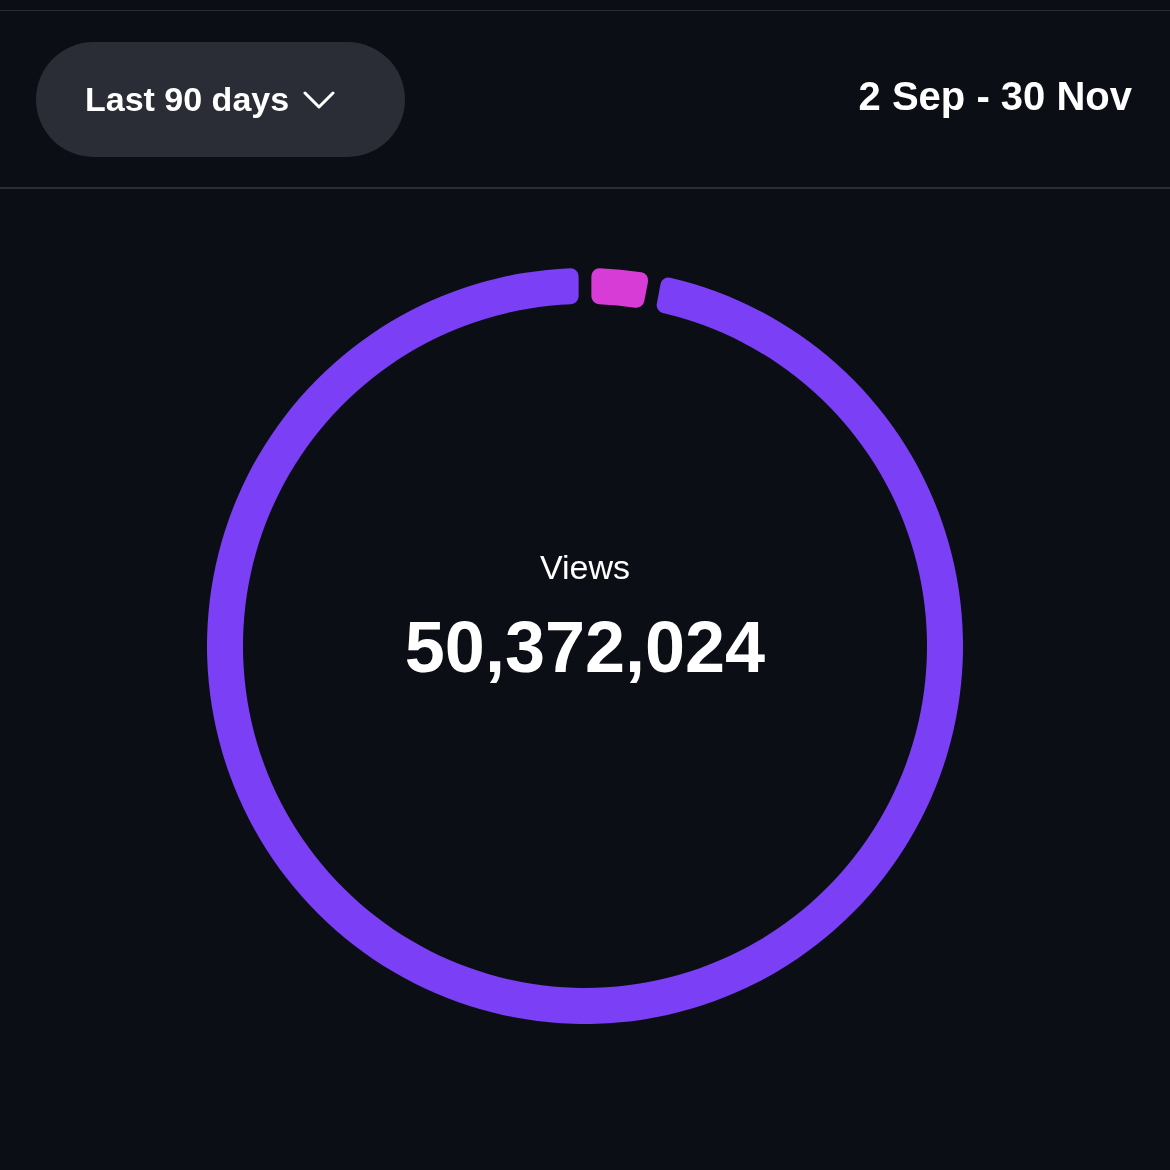  I want to click on text: Views, so click(585, 567).